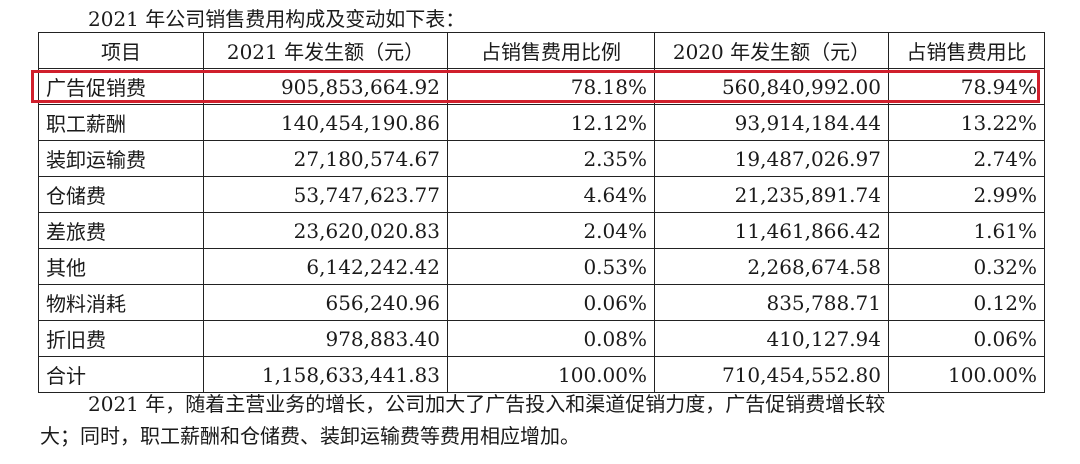 The width and height of the screenshot is (1080, 464). Describe the element at coordinates (325, 302) in the screenshot. I see `amount-2021: 656,240.96` at that location.